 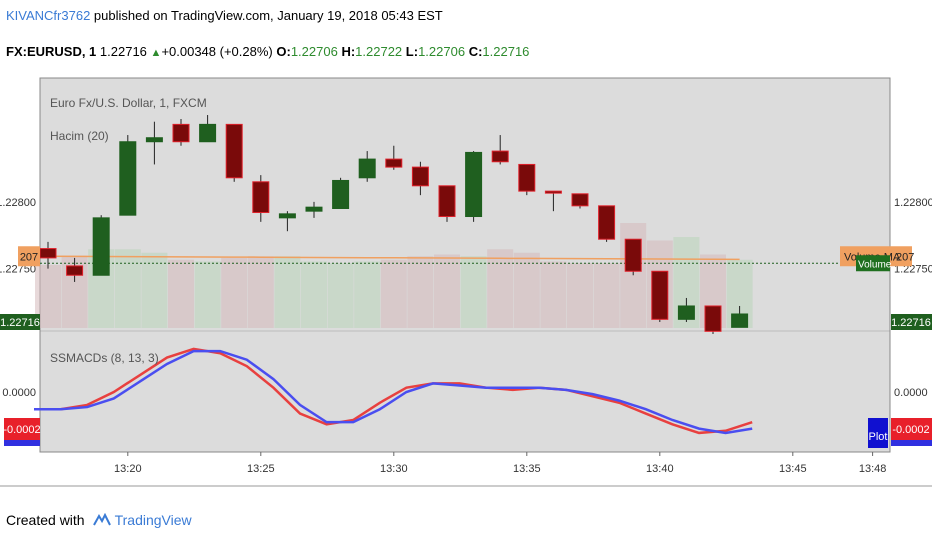 I want to click on volume-badge, so click(x=873, y=263).